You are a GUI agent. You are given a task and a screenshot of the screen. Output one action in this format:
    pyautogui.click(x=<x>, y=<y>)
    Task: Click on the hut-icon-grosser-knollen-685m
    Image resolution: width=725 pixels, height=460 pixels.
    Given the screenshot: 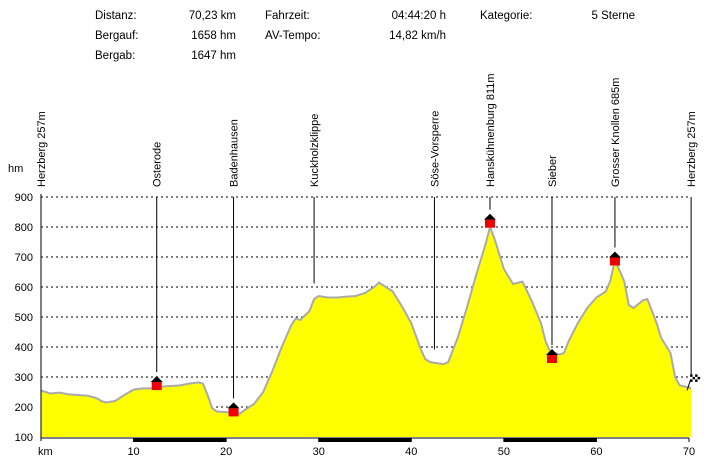 What is the action you would take?
    pyautogui.click(x=614, y=261)
    